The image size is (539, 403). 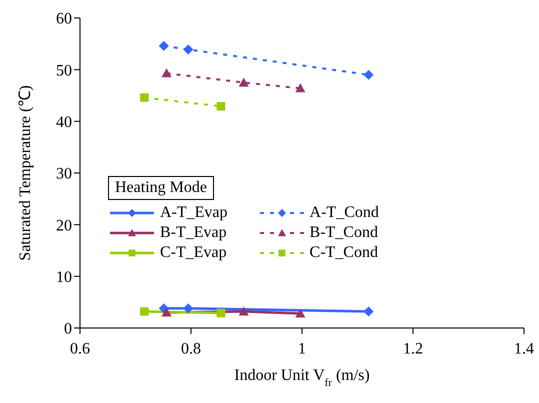 I want to click on y-tick-label: 0, so click(x=68, y=329).